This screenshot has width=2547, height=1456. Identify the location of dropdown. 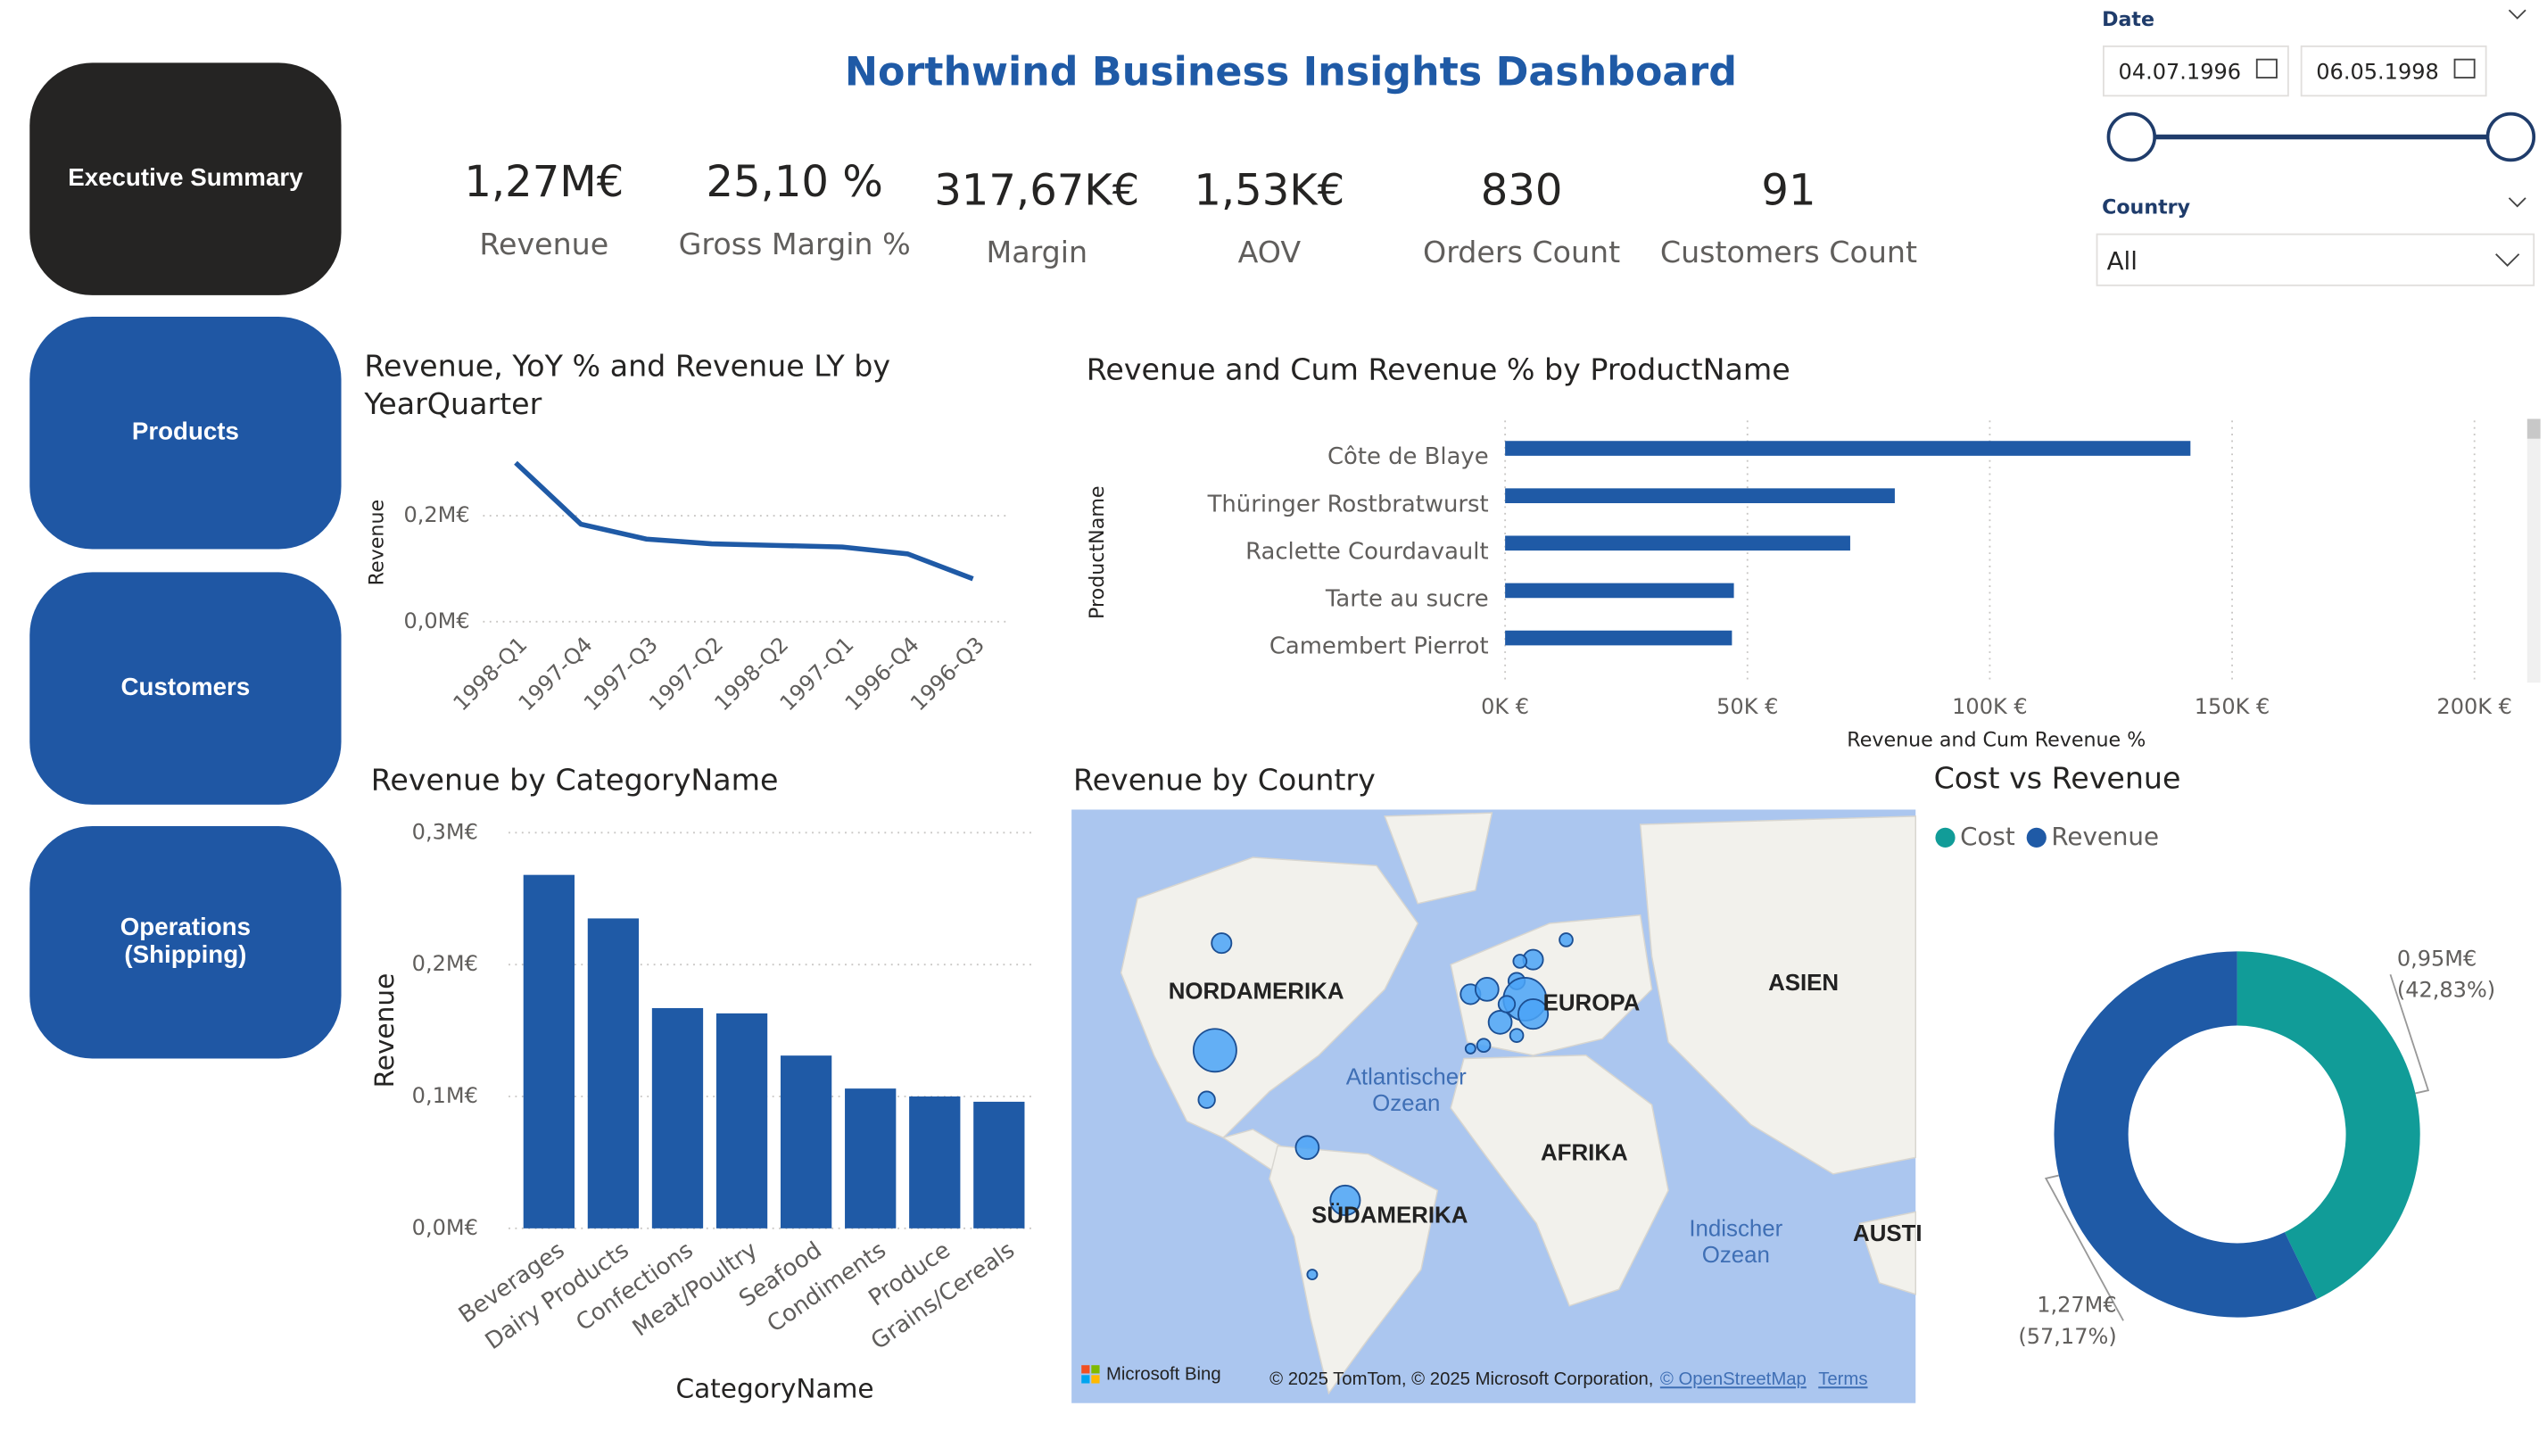
(2315, 259).